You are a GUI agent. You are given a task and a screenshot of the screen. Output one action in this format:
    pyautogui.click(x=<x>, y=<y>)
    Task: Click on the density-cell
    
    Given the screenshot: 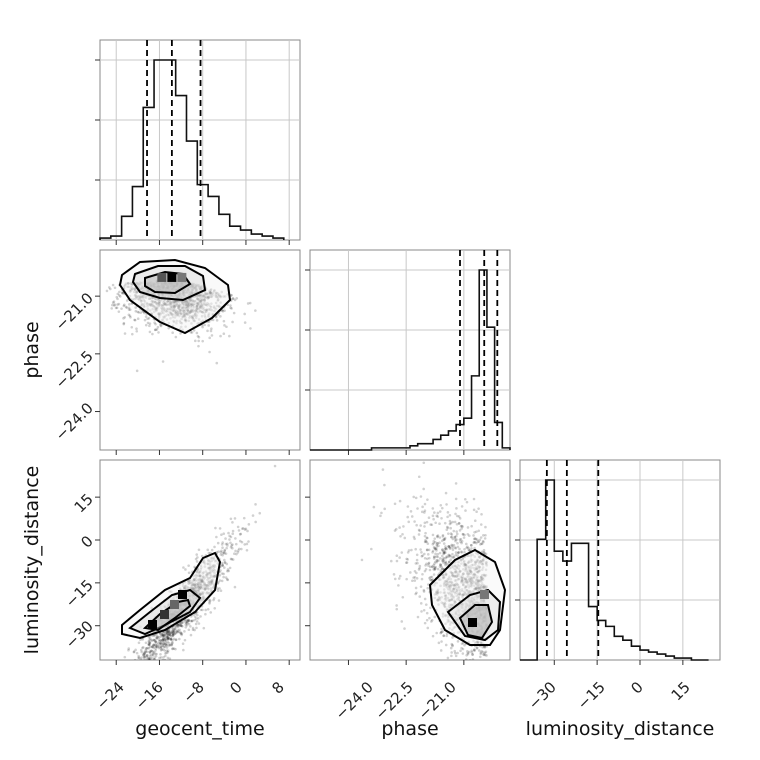 What is the action you would take?
    pyautogui.click(x=162, y=277)
    